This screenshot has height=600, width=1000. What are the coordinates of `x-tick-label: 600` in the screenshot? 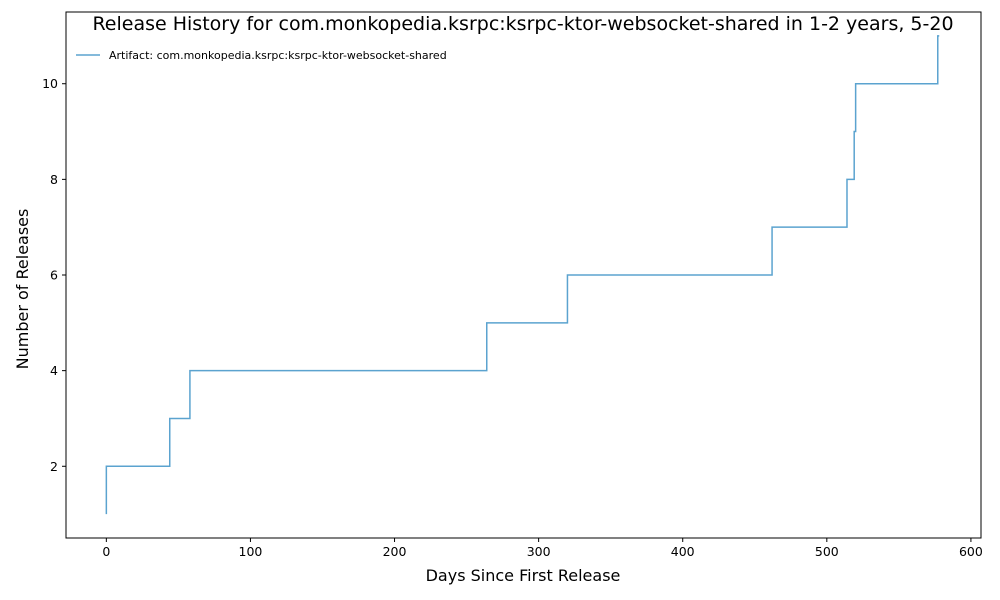 It's located at (971, 551).